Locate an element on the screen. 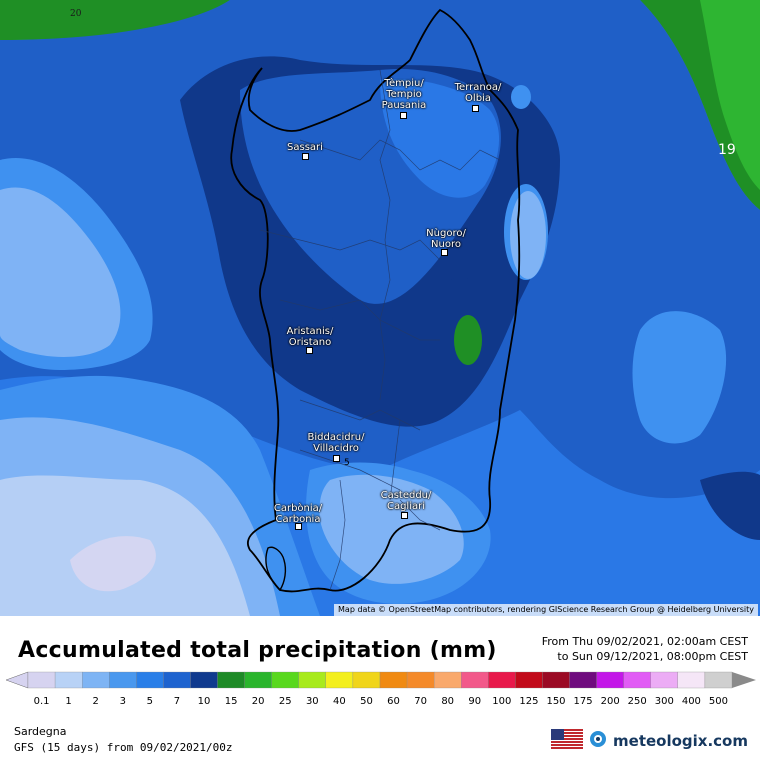 This screenshot has width=760, height=760. legend-tick-label: 30 is located at coordinates (312, 701).